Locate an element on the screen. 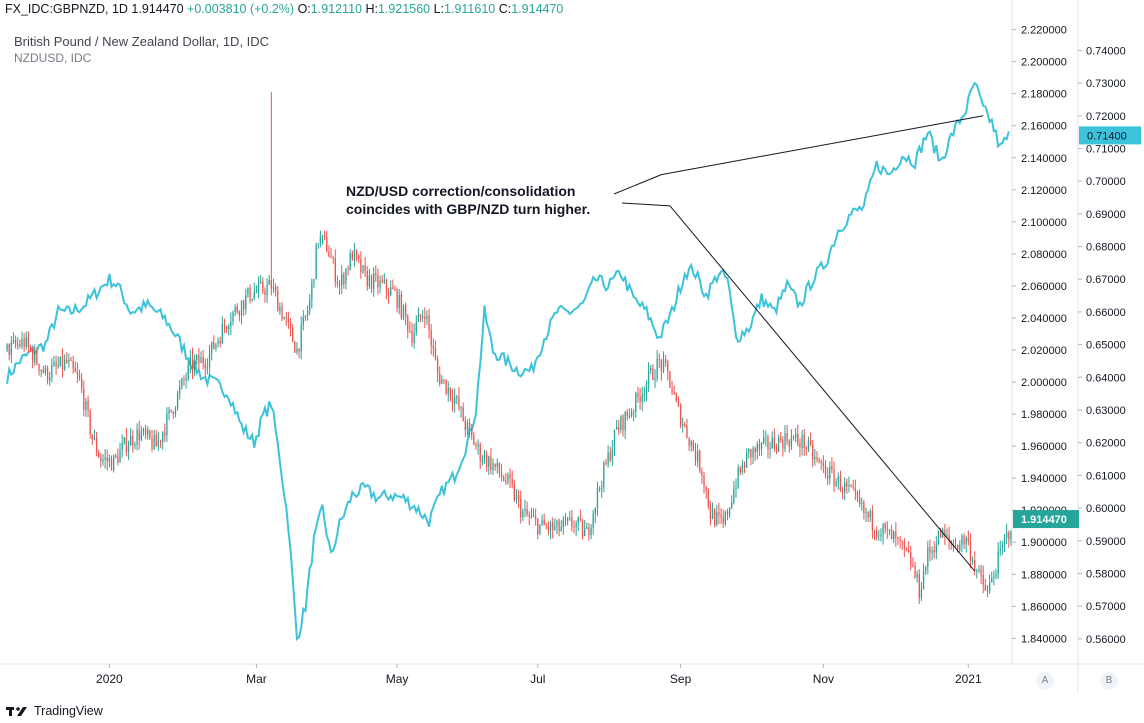 The image size is (1144, 723). time-tick-label: Sep is located at coordinates (681, 679).